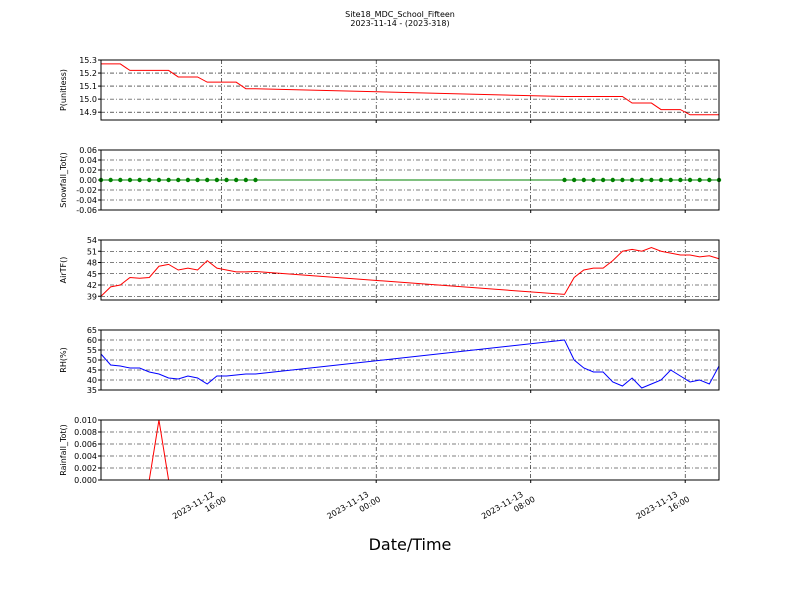 Image resolution: width=800 pixels, height=600 pixels. Describe the element at coordinates (63, 270) in the screenshot. I see `y-axis-label: AirTF()` at that location.